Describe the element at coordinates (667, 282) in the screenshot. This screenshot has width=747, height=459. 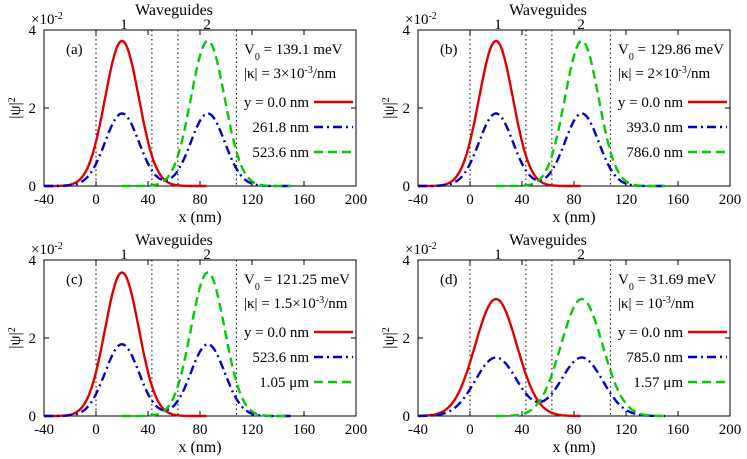
I see `param-v0: V0 = 31.69 meV` at that location.